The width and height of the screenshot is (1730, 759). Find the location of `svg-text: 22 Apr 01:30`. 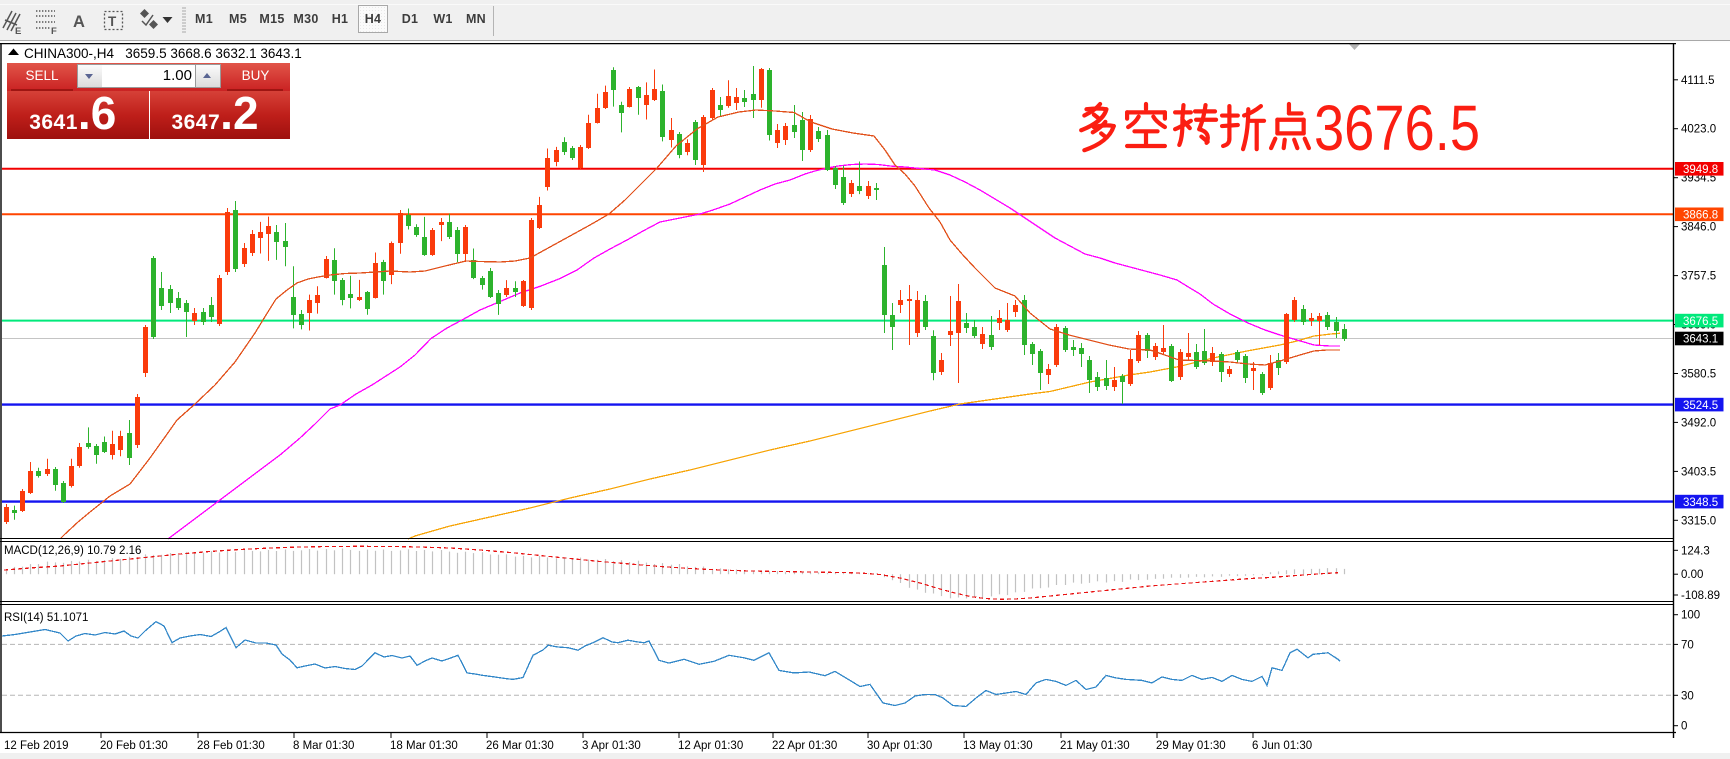

svg-text: 22 Apr 01:30 is located at coordinates (804, 746).